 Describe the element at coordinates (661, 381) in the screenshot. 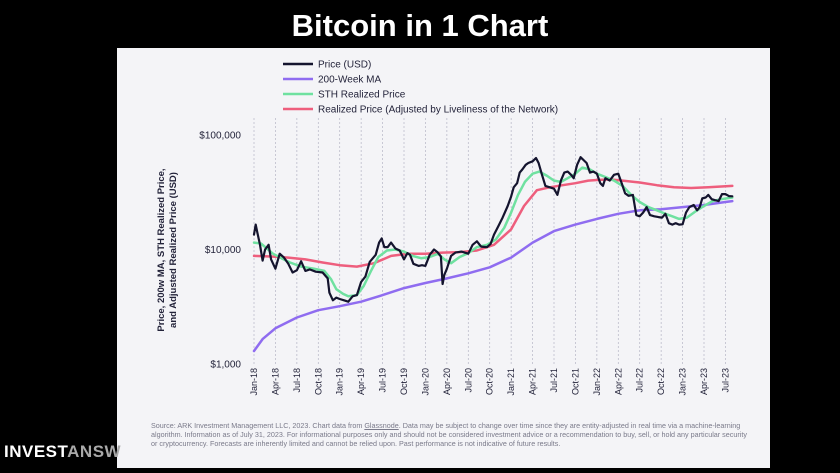

I see `x-tick-label-19: Oct-22` at that location.